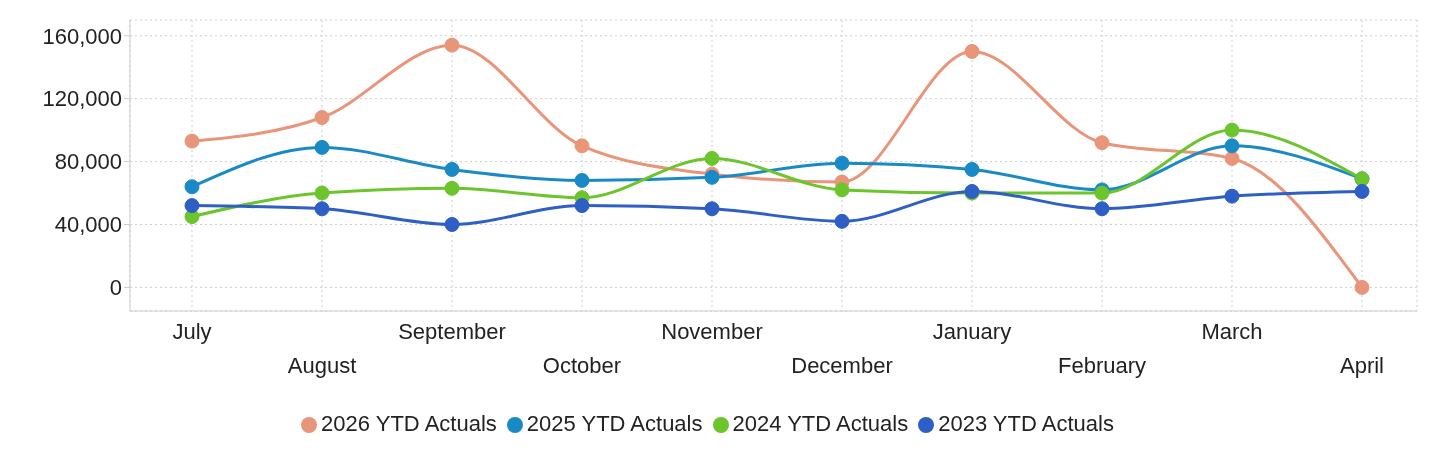 The width and height of the screenshot is (1445, 455). What do you see at coordinates (115, 288) in the screenshot?
I see `y-tick-label: 0` at bounding box center [115, 288].